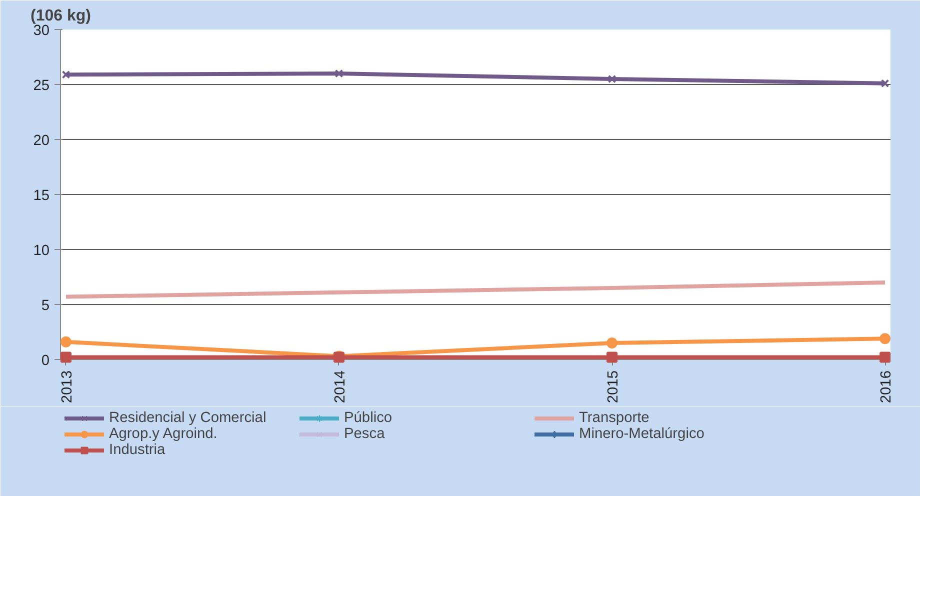  What do you see at coordinates (45, 306) in the screenshot?
I see `y-tick-label: 5` at bounding box center [45, 306].